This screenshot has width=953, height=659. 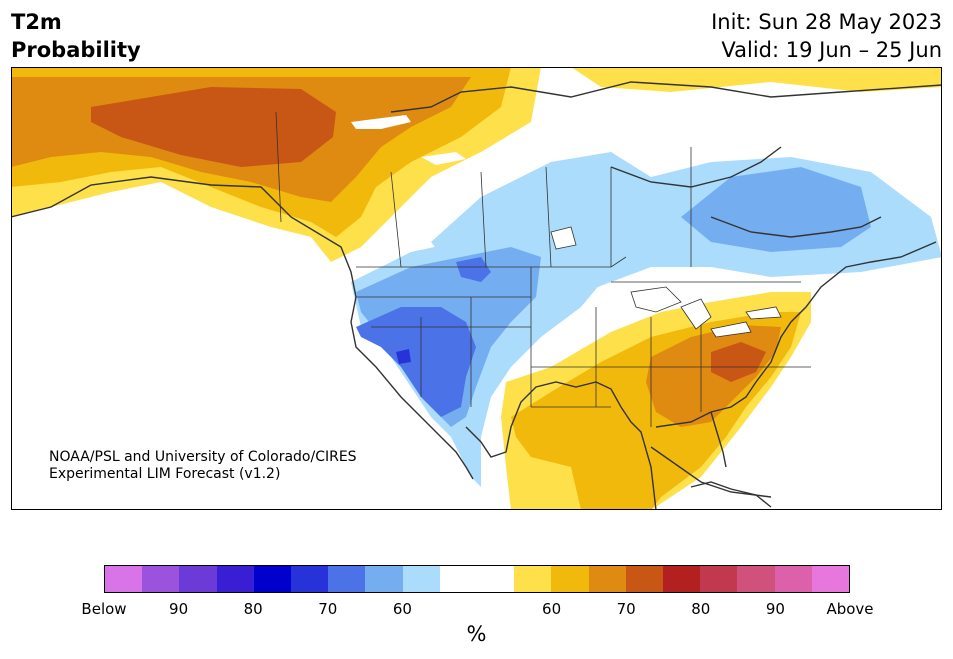 What do you see at coordinates (76, 50) in the screenshot?
I see `title-product: Probability` at bounding box center [76, 50].